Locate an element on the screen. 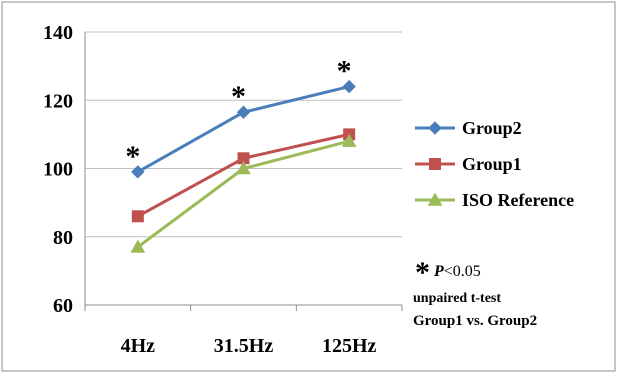 This screenshot has width=619, height=380. legend: Group2 Group1 ISO Reference is located at coordinates (494, 164).